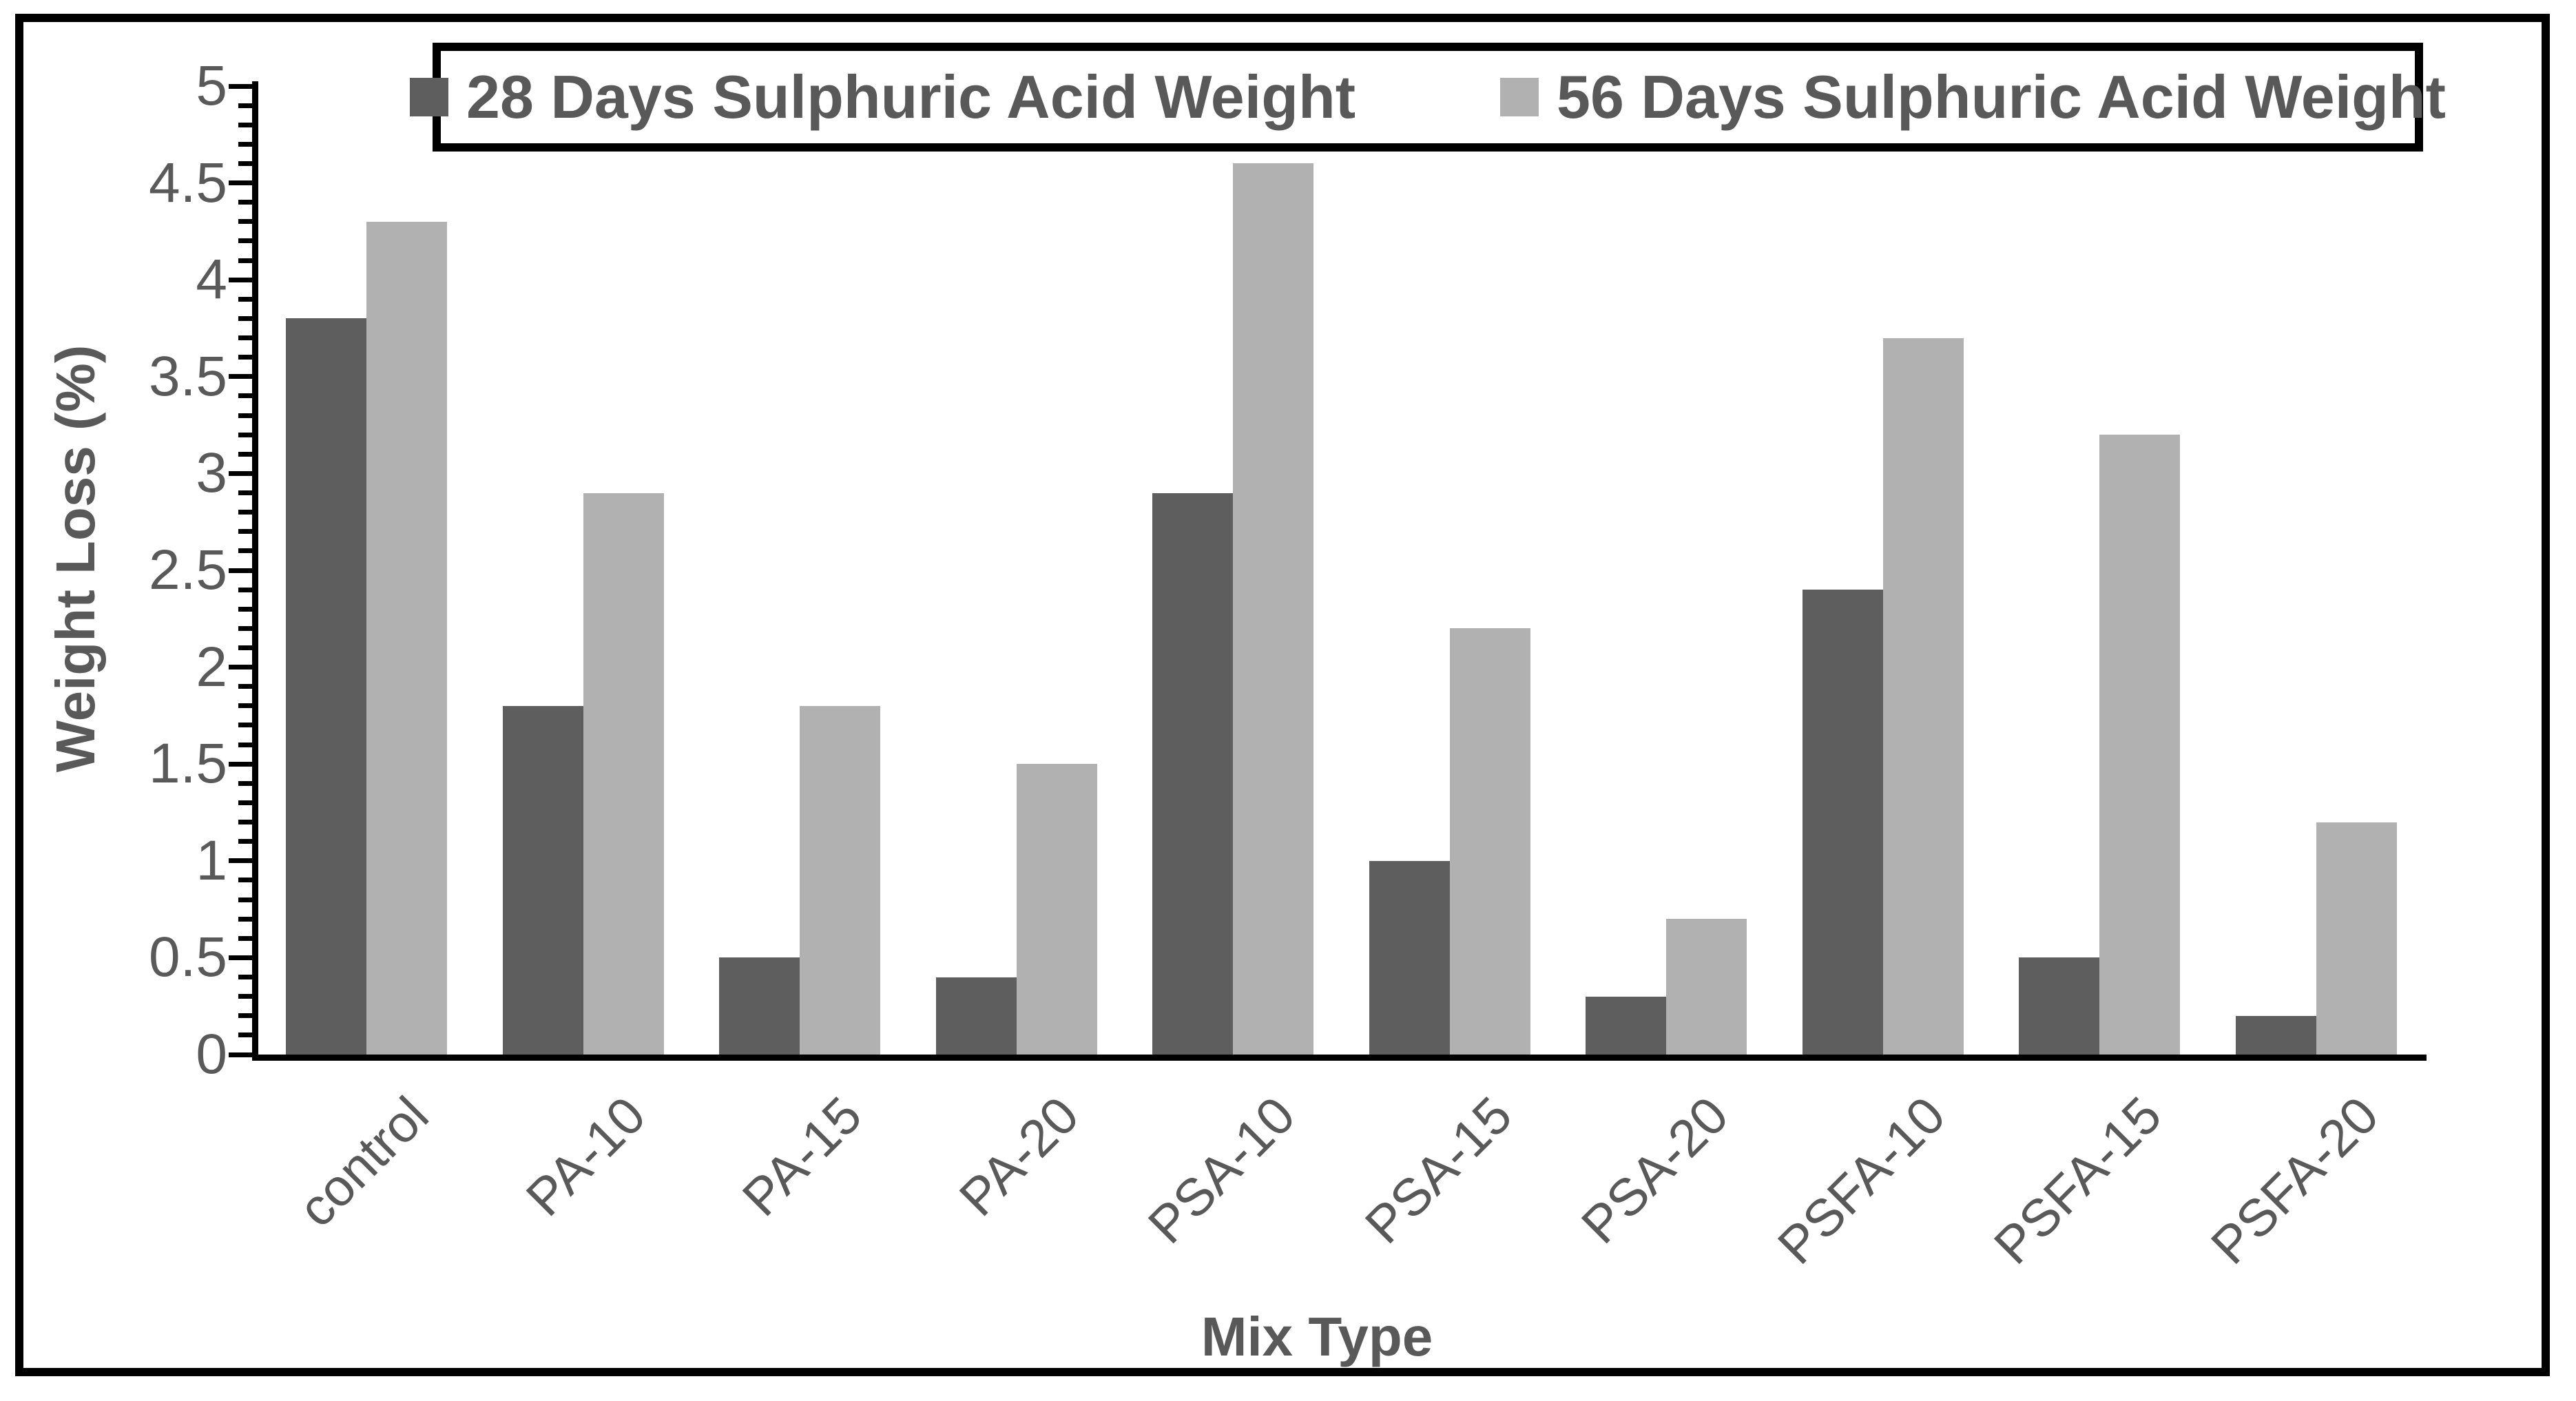 The image size is (2576, 1401). What do you see at coordinates (188, 183) in the screenshot?
I see `y-tick-label-4.5: 4.5` at bounding box center [188, 183].